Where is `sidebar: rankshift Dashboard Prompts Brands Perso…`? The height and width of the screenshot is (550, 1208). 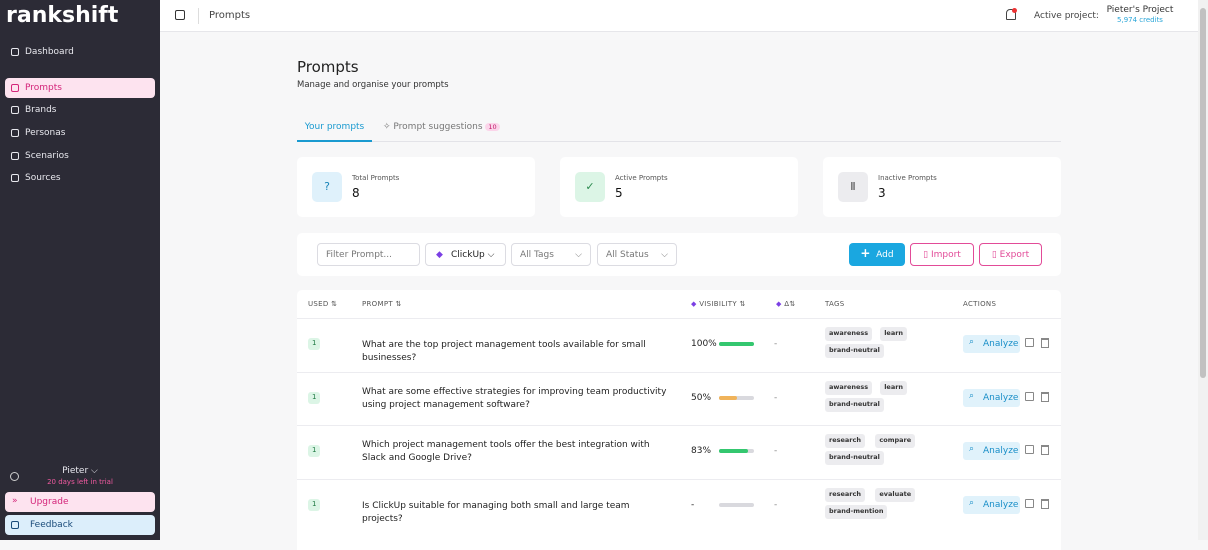 sidebar: rankshift Dashboard Prompts Brands Perso… is located at coordinates (80, 270).